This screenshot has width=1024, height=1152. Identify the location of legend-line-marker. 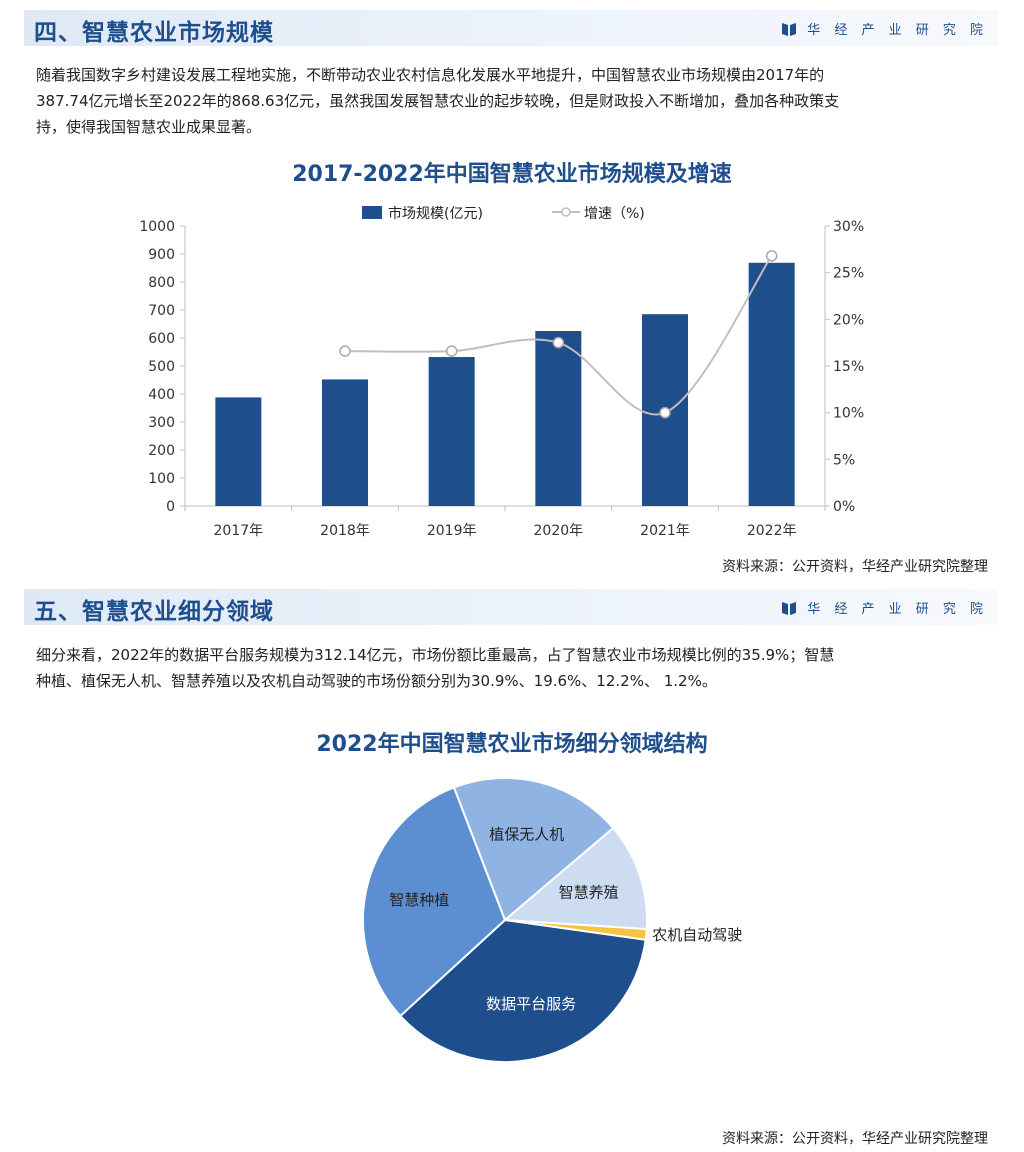
(566, 212).